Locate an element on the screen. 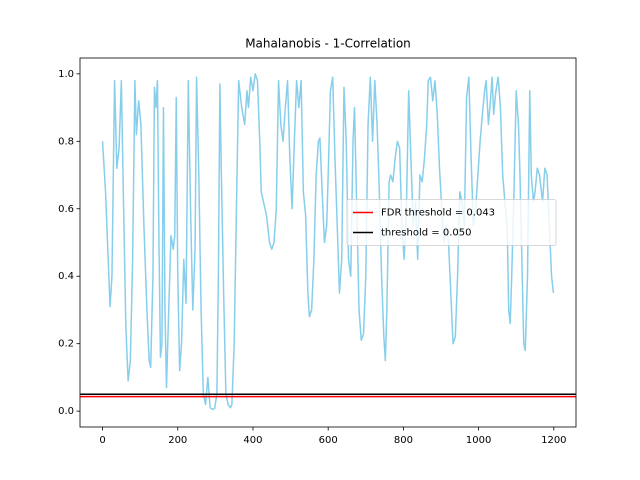  x-tick-label: 1200 is located at coordinates (553, 440).